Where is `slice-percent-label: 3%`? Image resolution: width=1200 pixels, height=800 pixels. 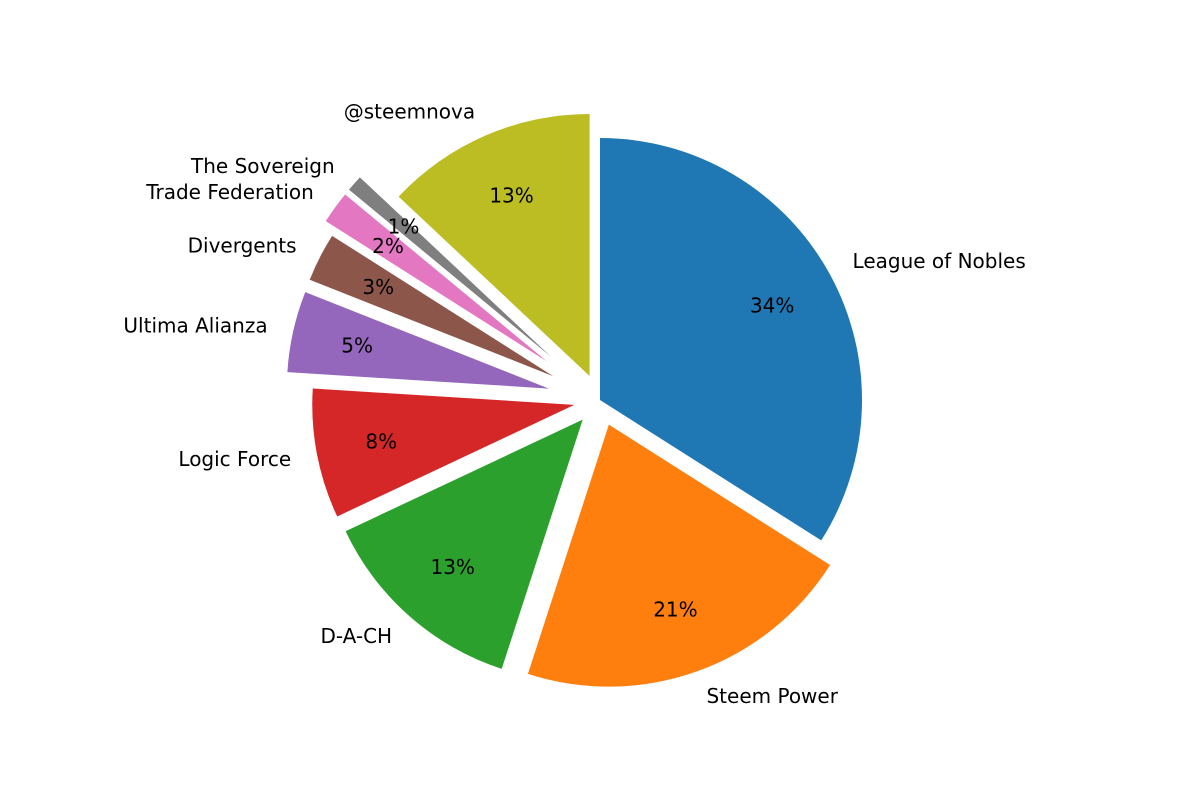 slice-percent-label: 3% is located at coordinates (378, 287).